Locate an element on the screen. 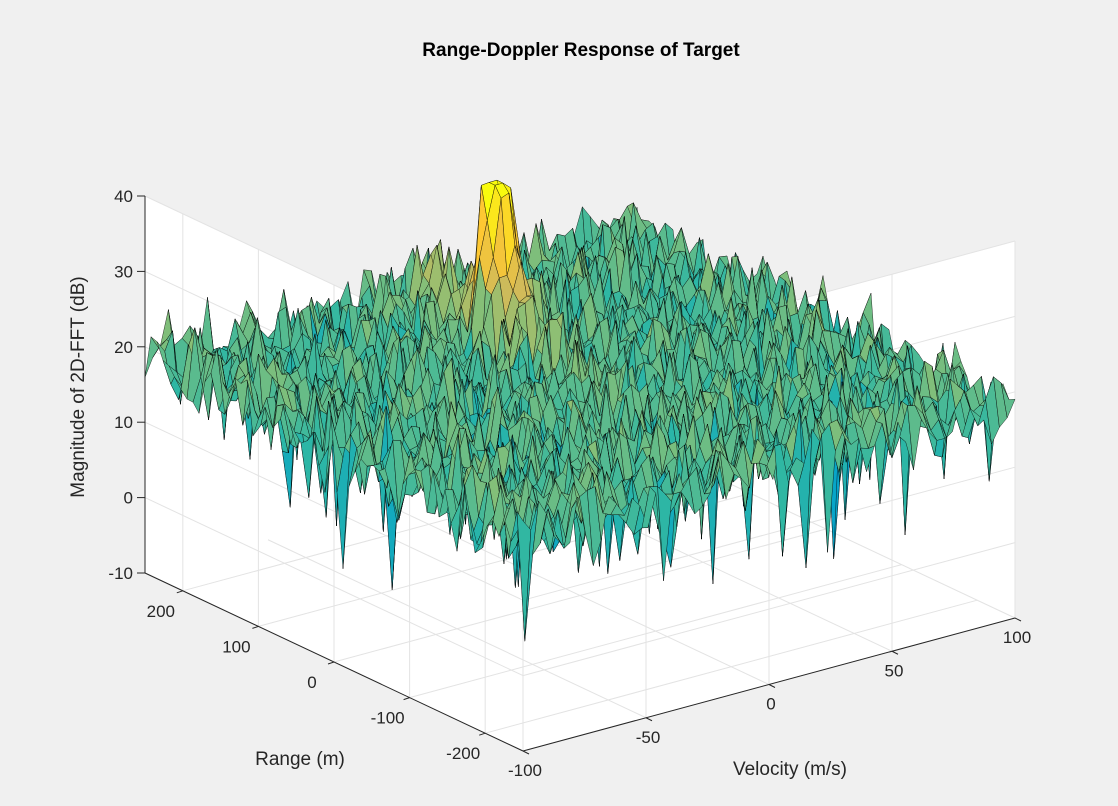 The image size is (1118, 806). z-tick-label: 20 is located at coordinates (123, 347).